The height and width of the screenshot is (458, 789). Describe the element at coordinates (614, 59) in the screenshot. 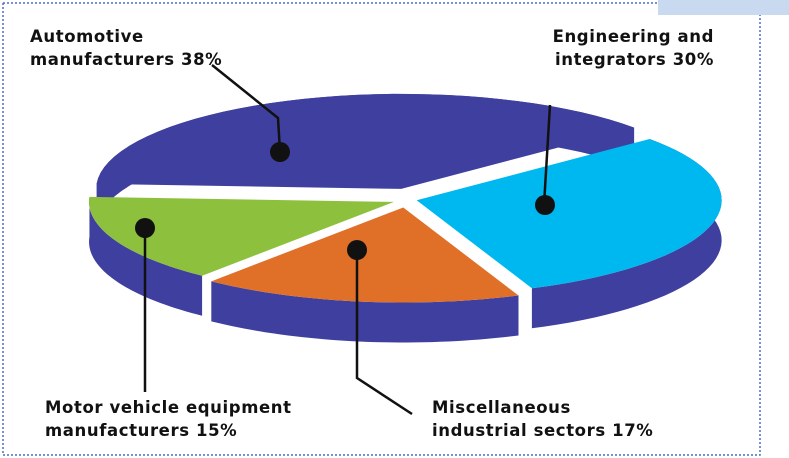

I see `category-label: integrators` at that location.